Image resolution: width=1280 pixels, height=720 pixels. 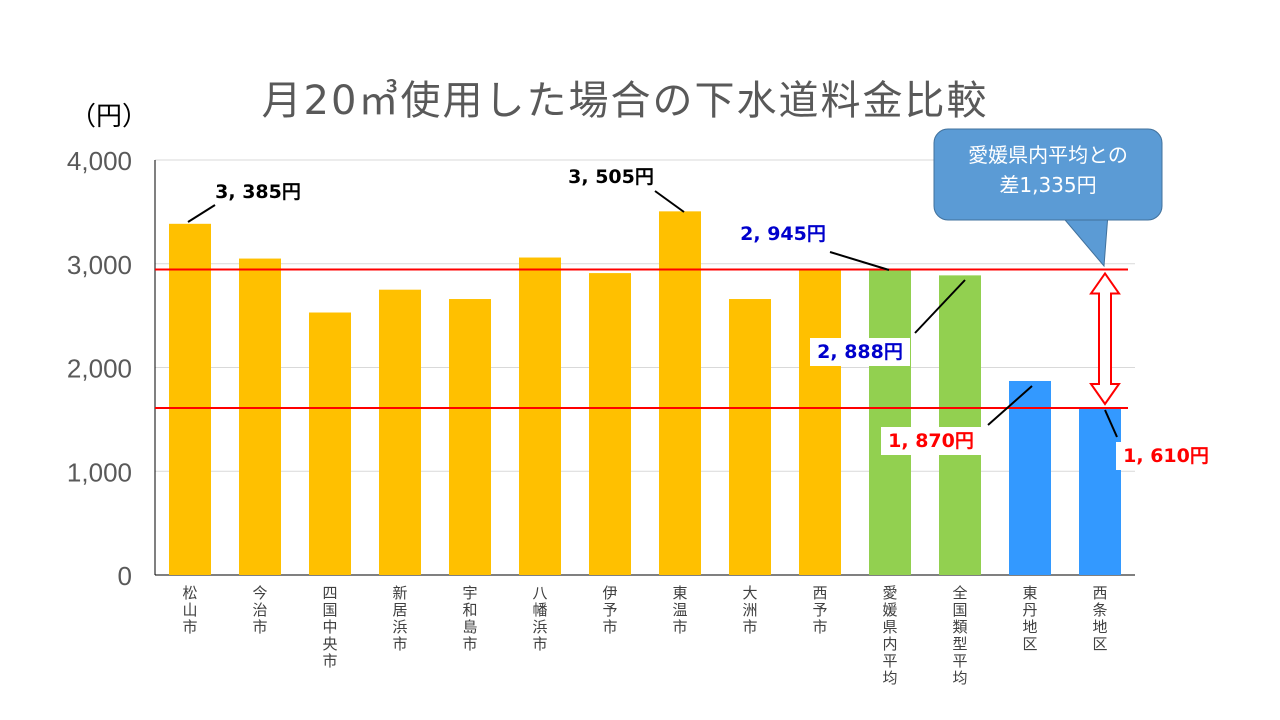 What do you see at coordinates (539, 618) in the screenshot?
I see `x-tick-label: 八幡浜市` at bounding box center [539, 618].